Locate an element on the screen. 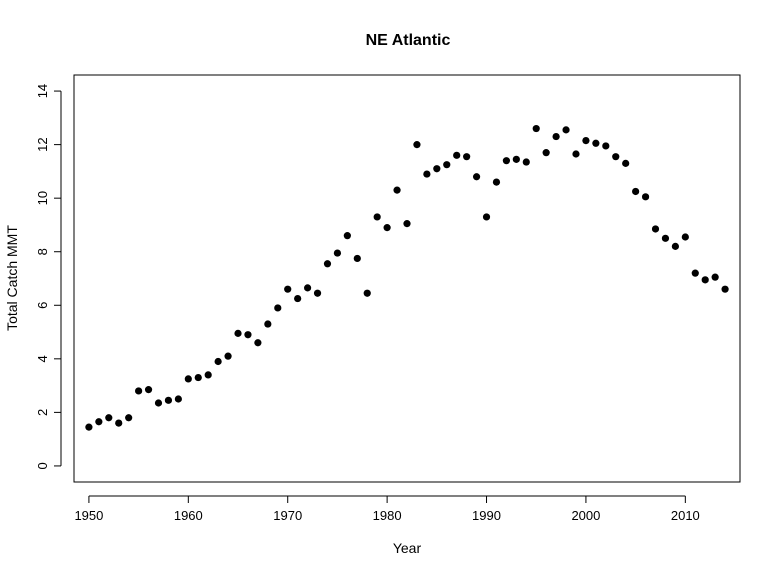  x-tick-label: 1970 is located at coordinates (287, 515).